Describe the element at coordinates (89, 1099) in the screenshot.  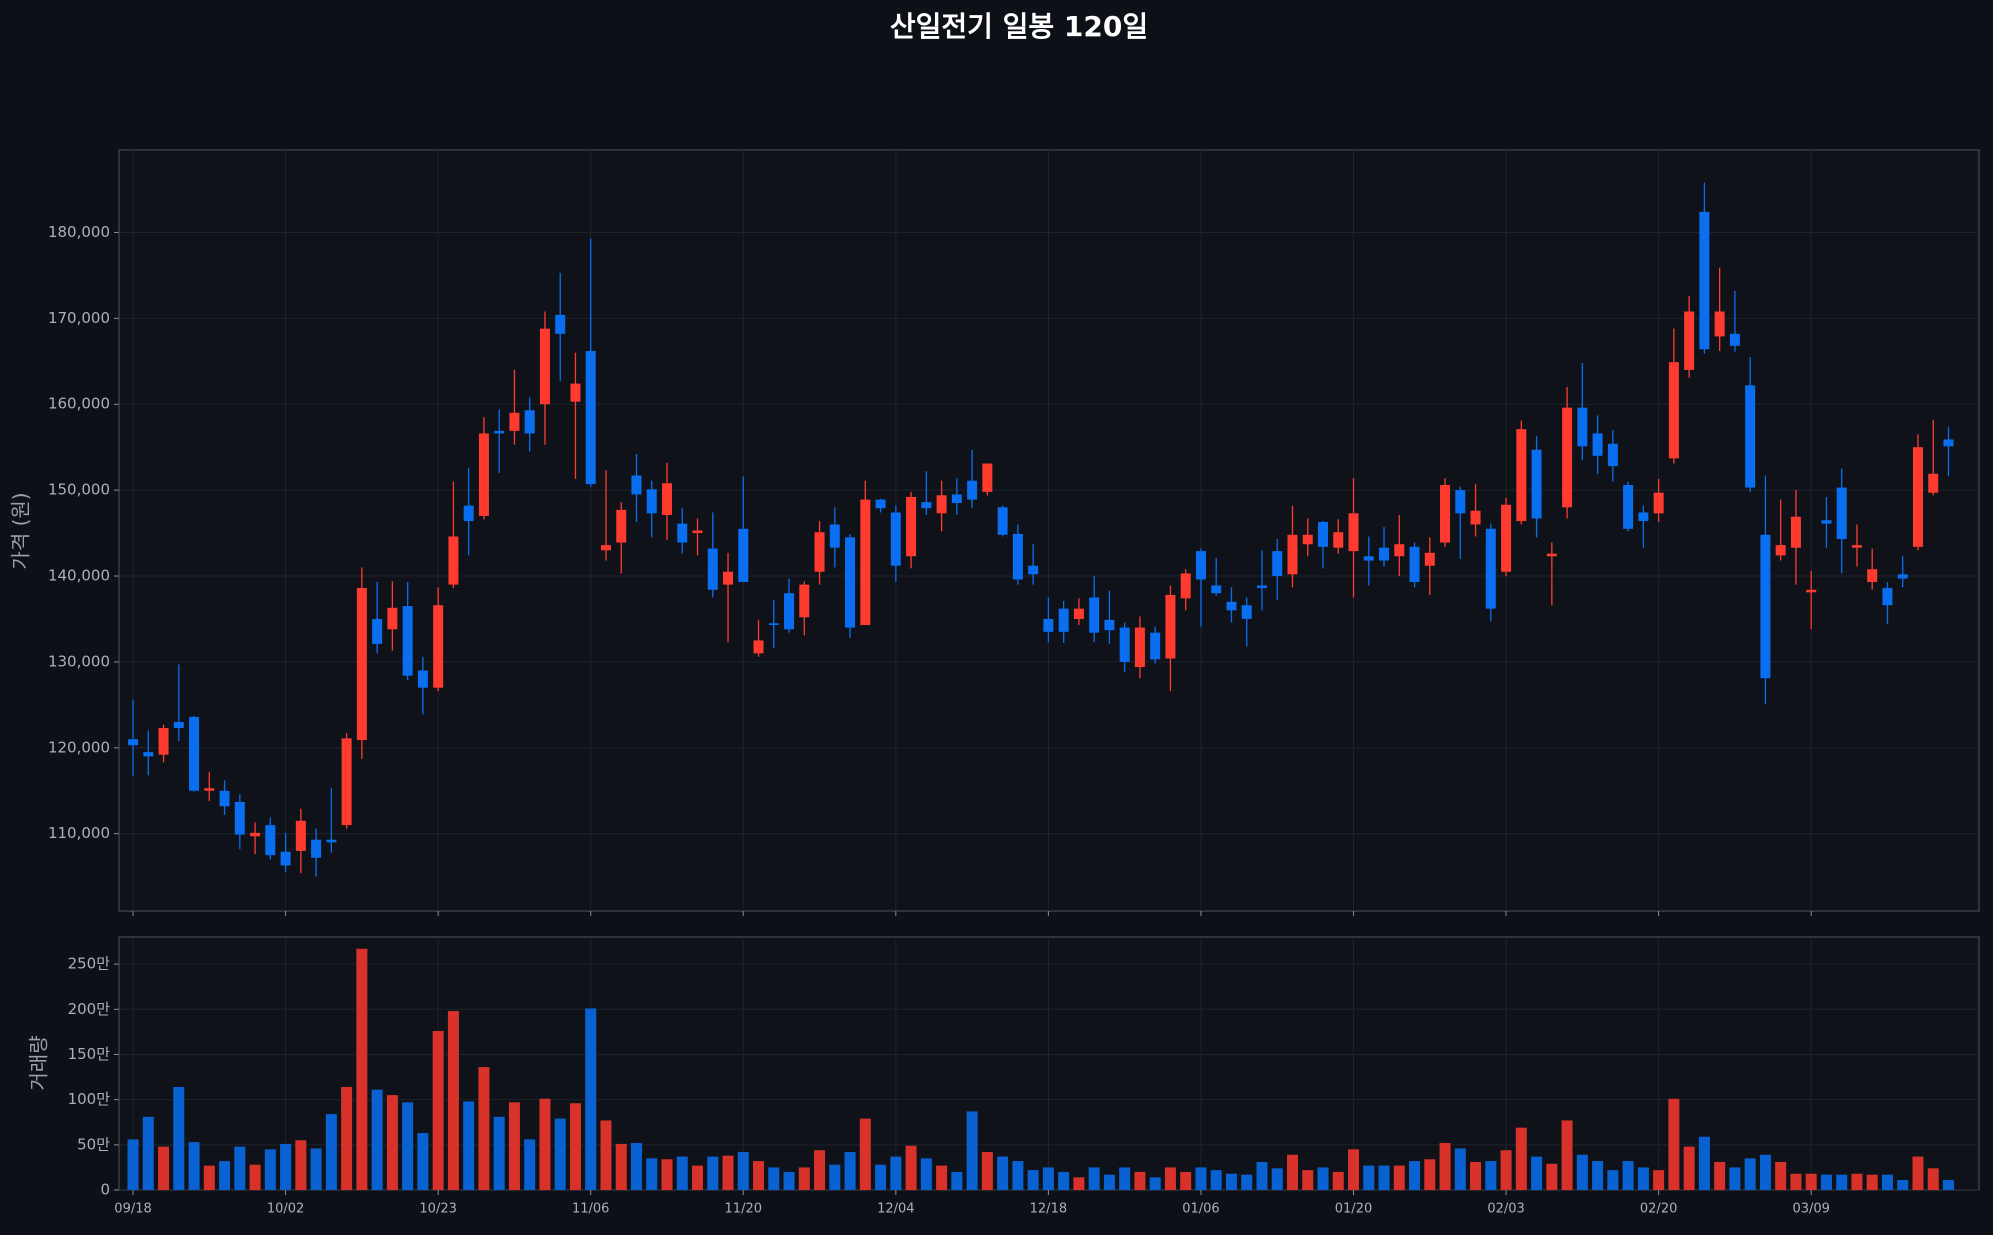
I see `y-tick-label: 100만` at that location.